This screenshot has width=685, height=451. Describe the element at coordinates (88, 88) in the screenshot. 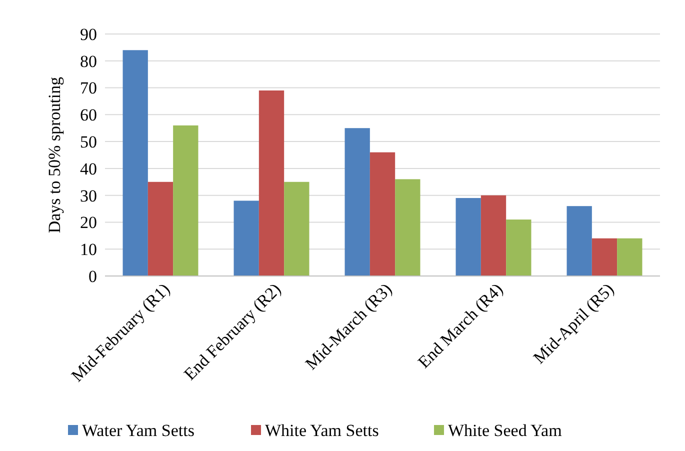

I see `y-tick-label: 70` at that location.